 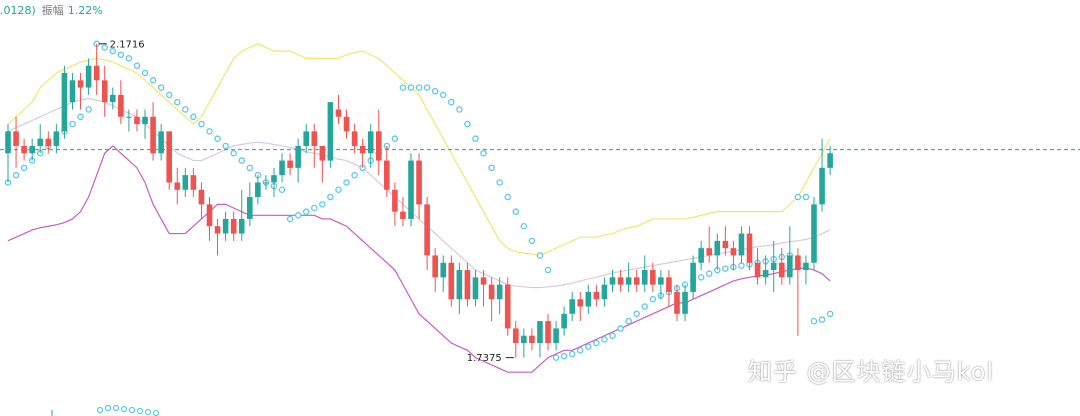 I want to click on chart-header: .0128) 振幅 1.22%, so click(x=51, y=10).